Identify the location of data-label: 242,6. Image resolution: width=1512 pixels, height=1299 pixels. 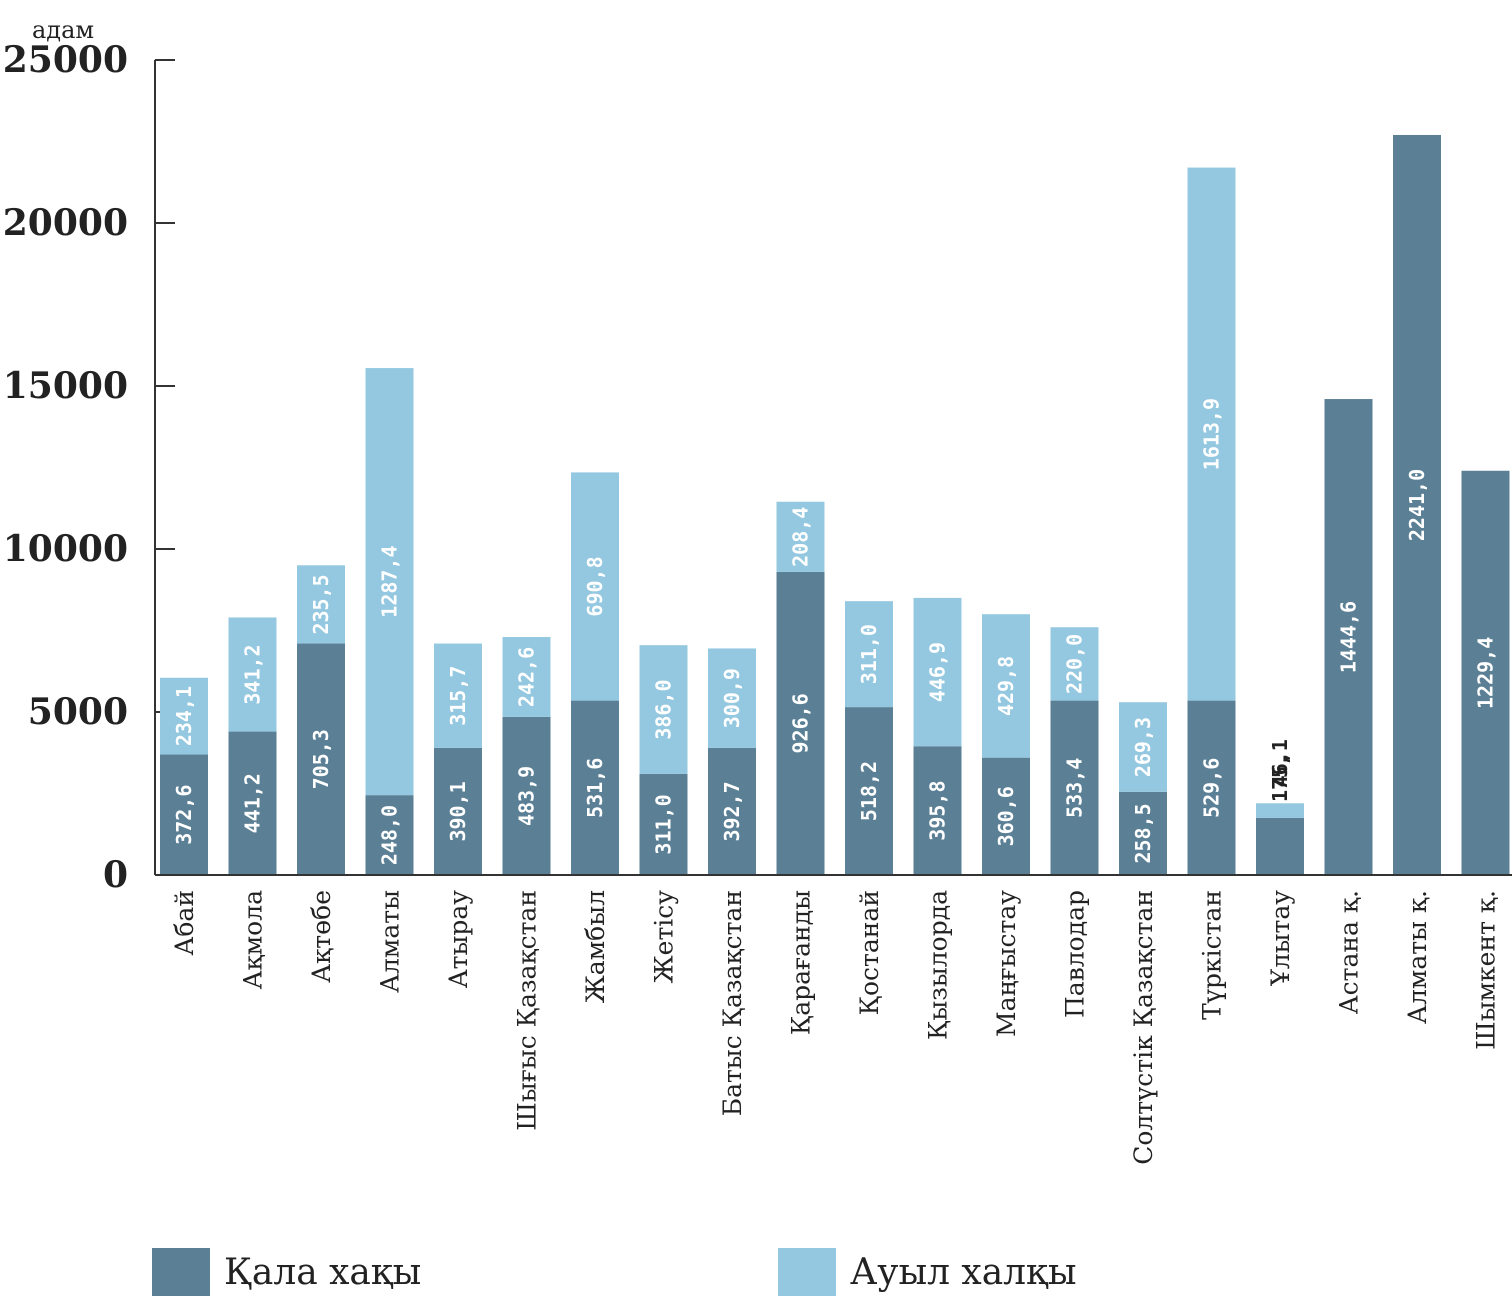
(527, 677).